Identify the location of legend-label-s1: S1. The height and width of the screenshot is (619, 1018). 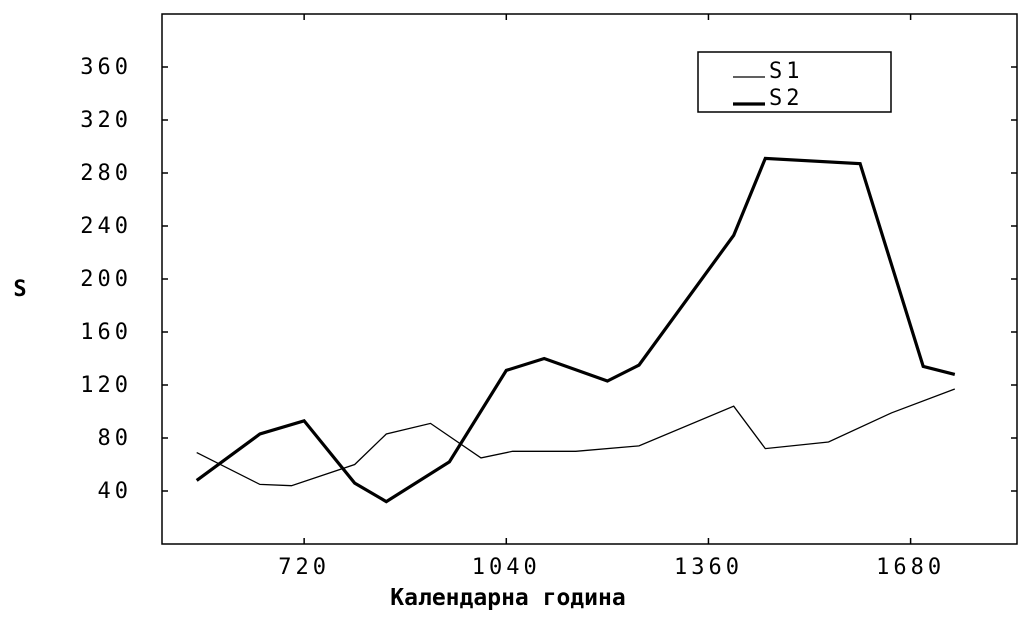
(786, 71).